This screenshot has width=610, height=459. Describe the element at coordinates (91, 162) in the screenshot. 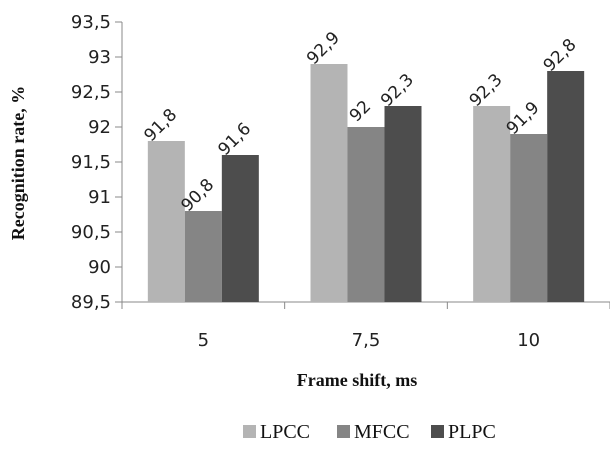

I see `y-tick-label: 91,5` at that location.